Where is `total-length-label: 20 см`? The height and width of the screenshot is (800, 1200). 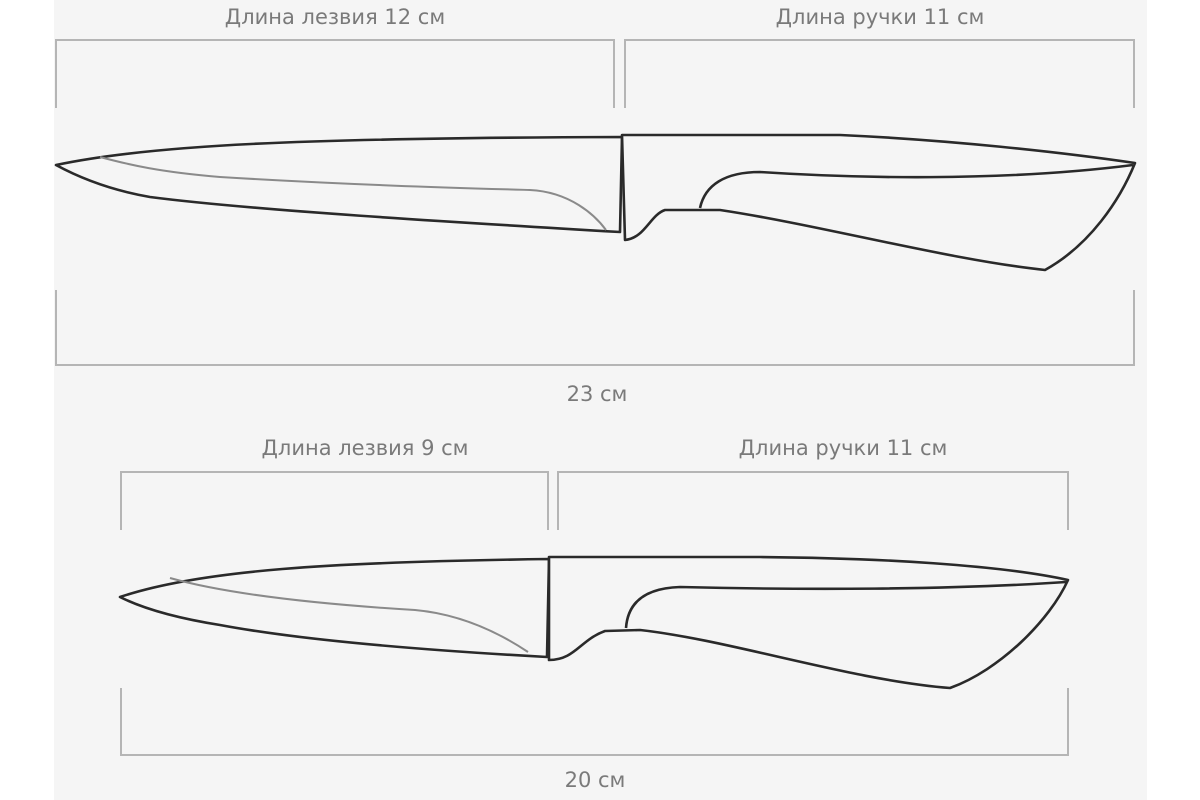 total-length-label: 20 см is located at coordinates (595, 780).